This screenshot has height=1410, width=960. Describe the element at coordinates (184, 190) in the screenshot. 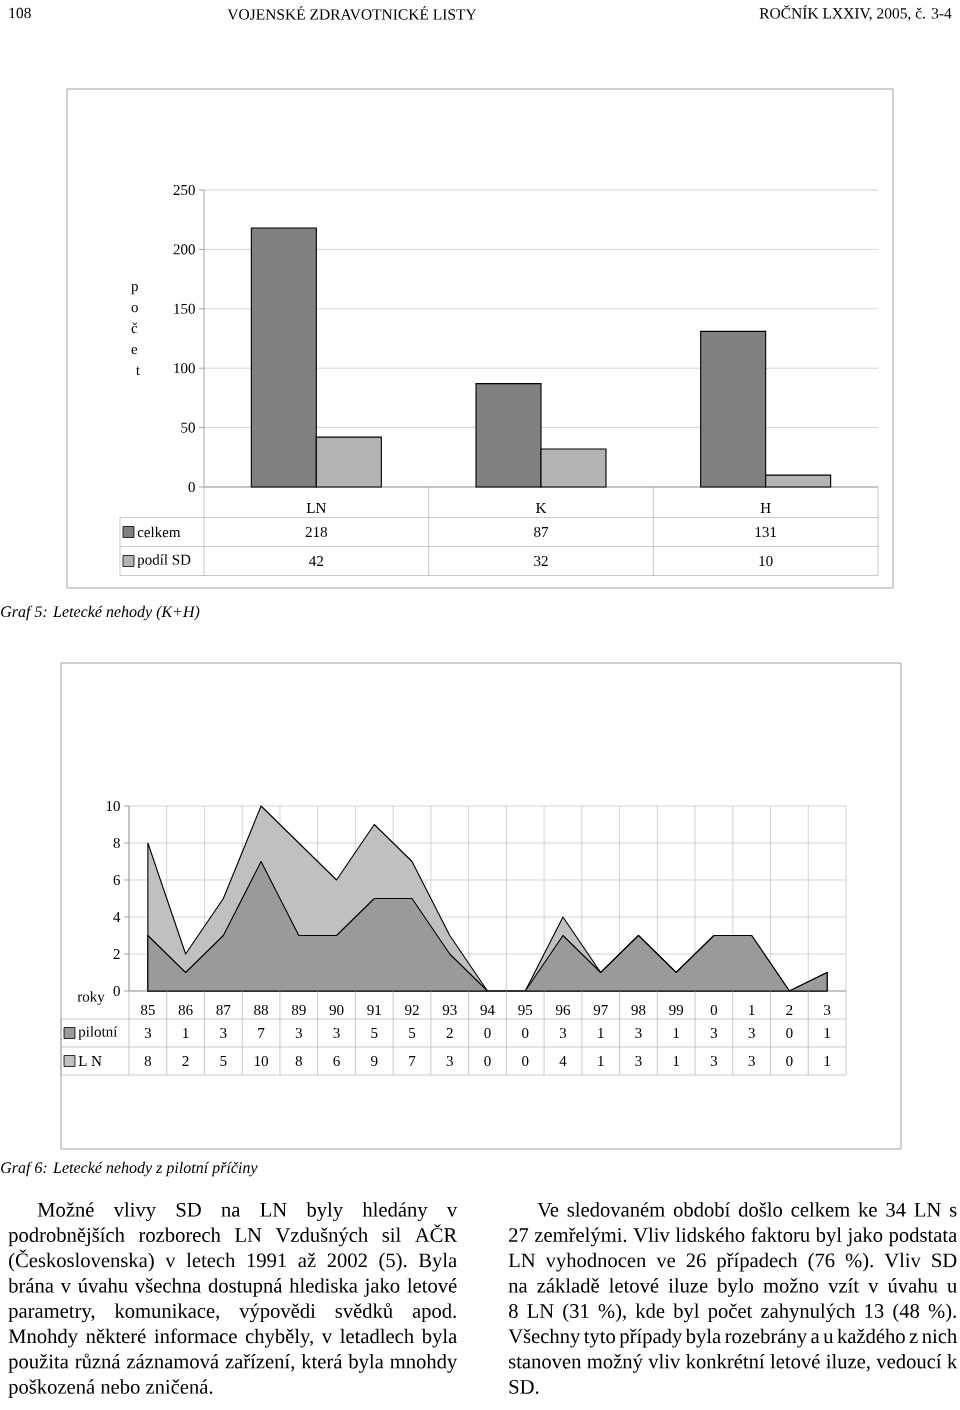

I see `y-tick-label: 250` at that location.